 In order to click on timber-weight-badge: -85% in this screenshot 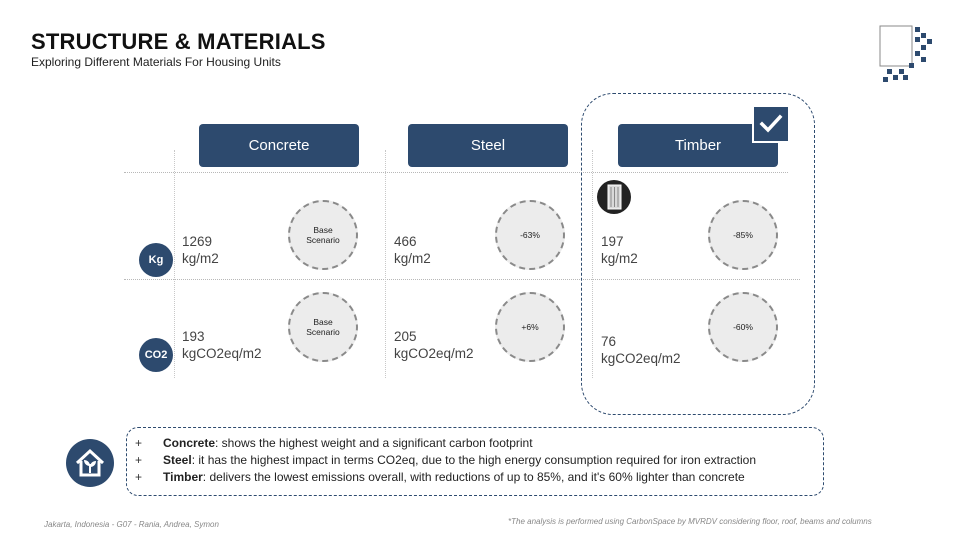, I will do `click(743, 235)`.